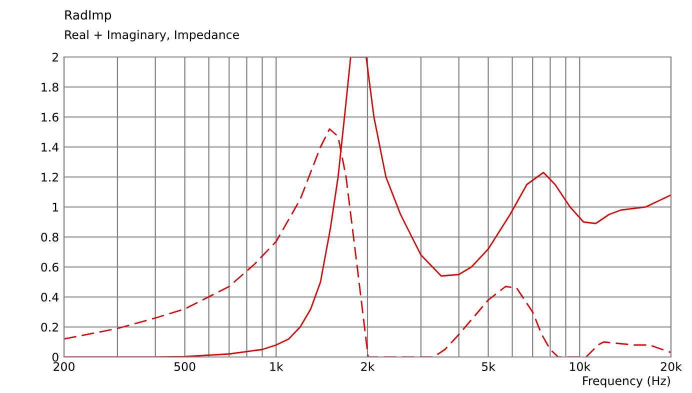 The image size is (692, 393). What do you see at coordinates (626, 382) in the screenshot?
I see `x-axis-title: Frequency (Hz)` at bounding box center [626, 382].